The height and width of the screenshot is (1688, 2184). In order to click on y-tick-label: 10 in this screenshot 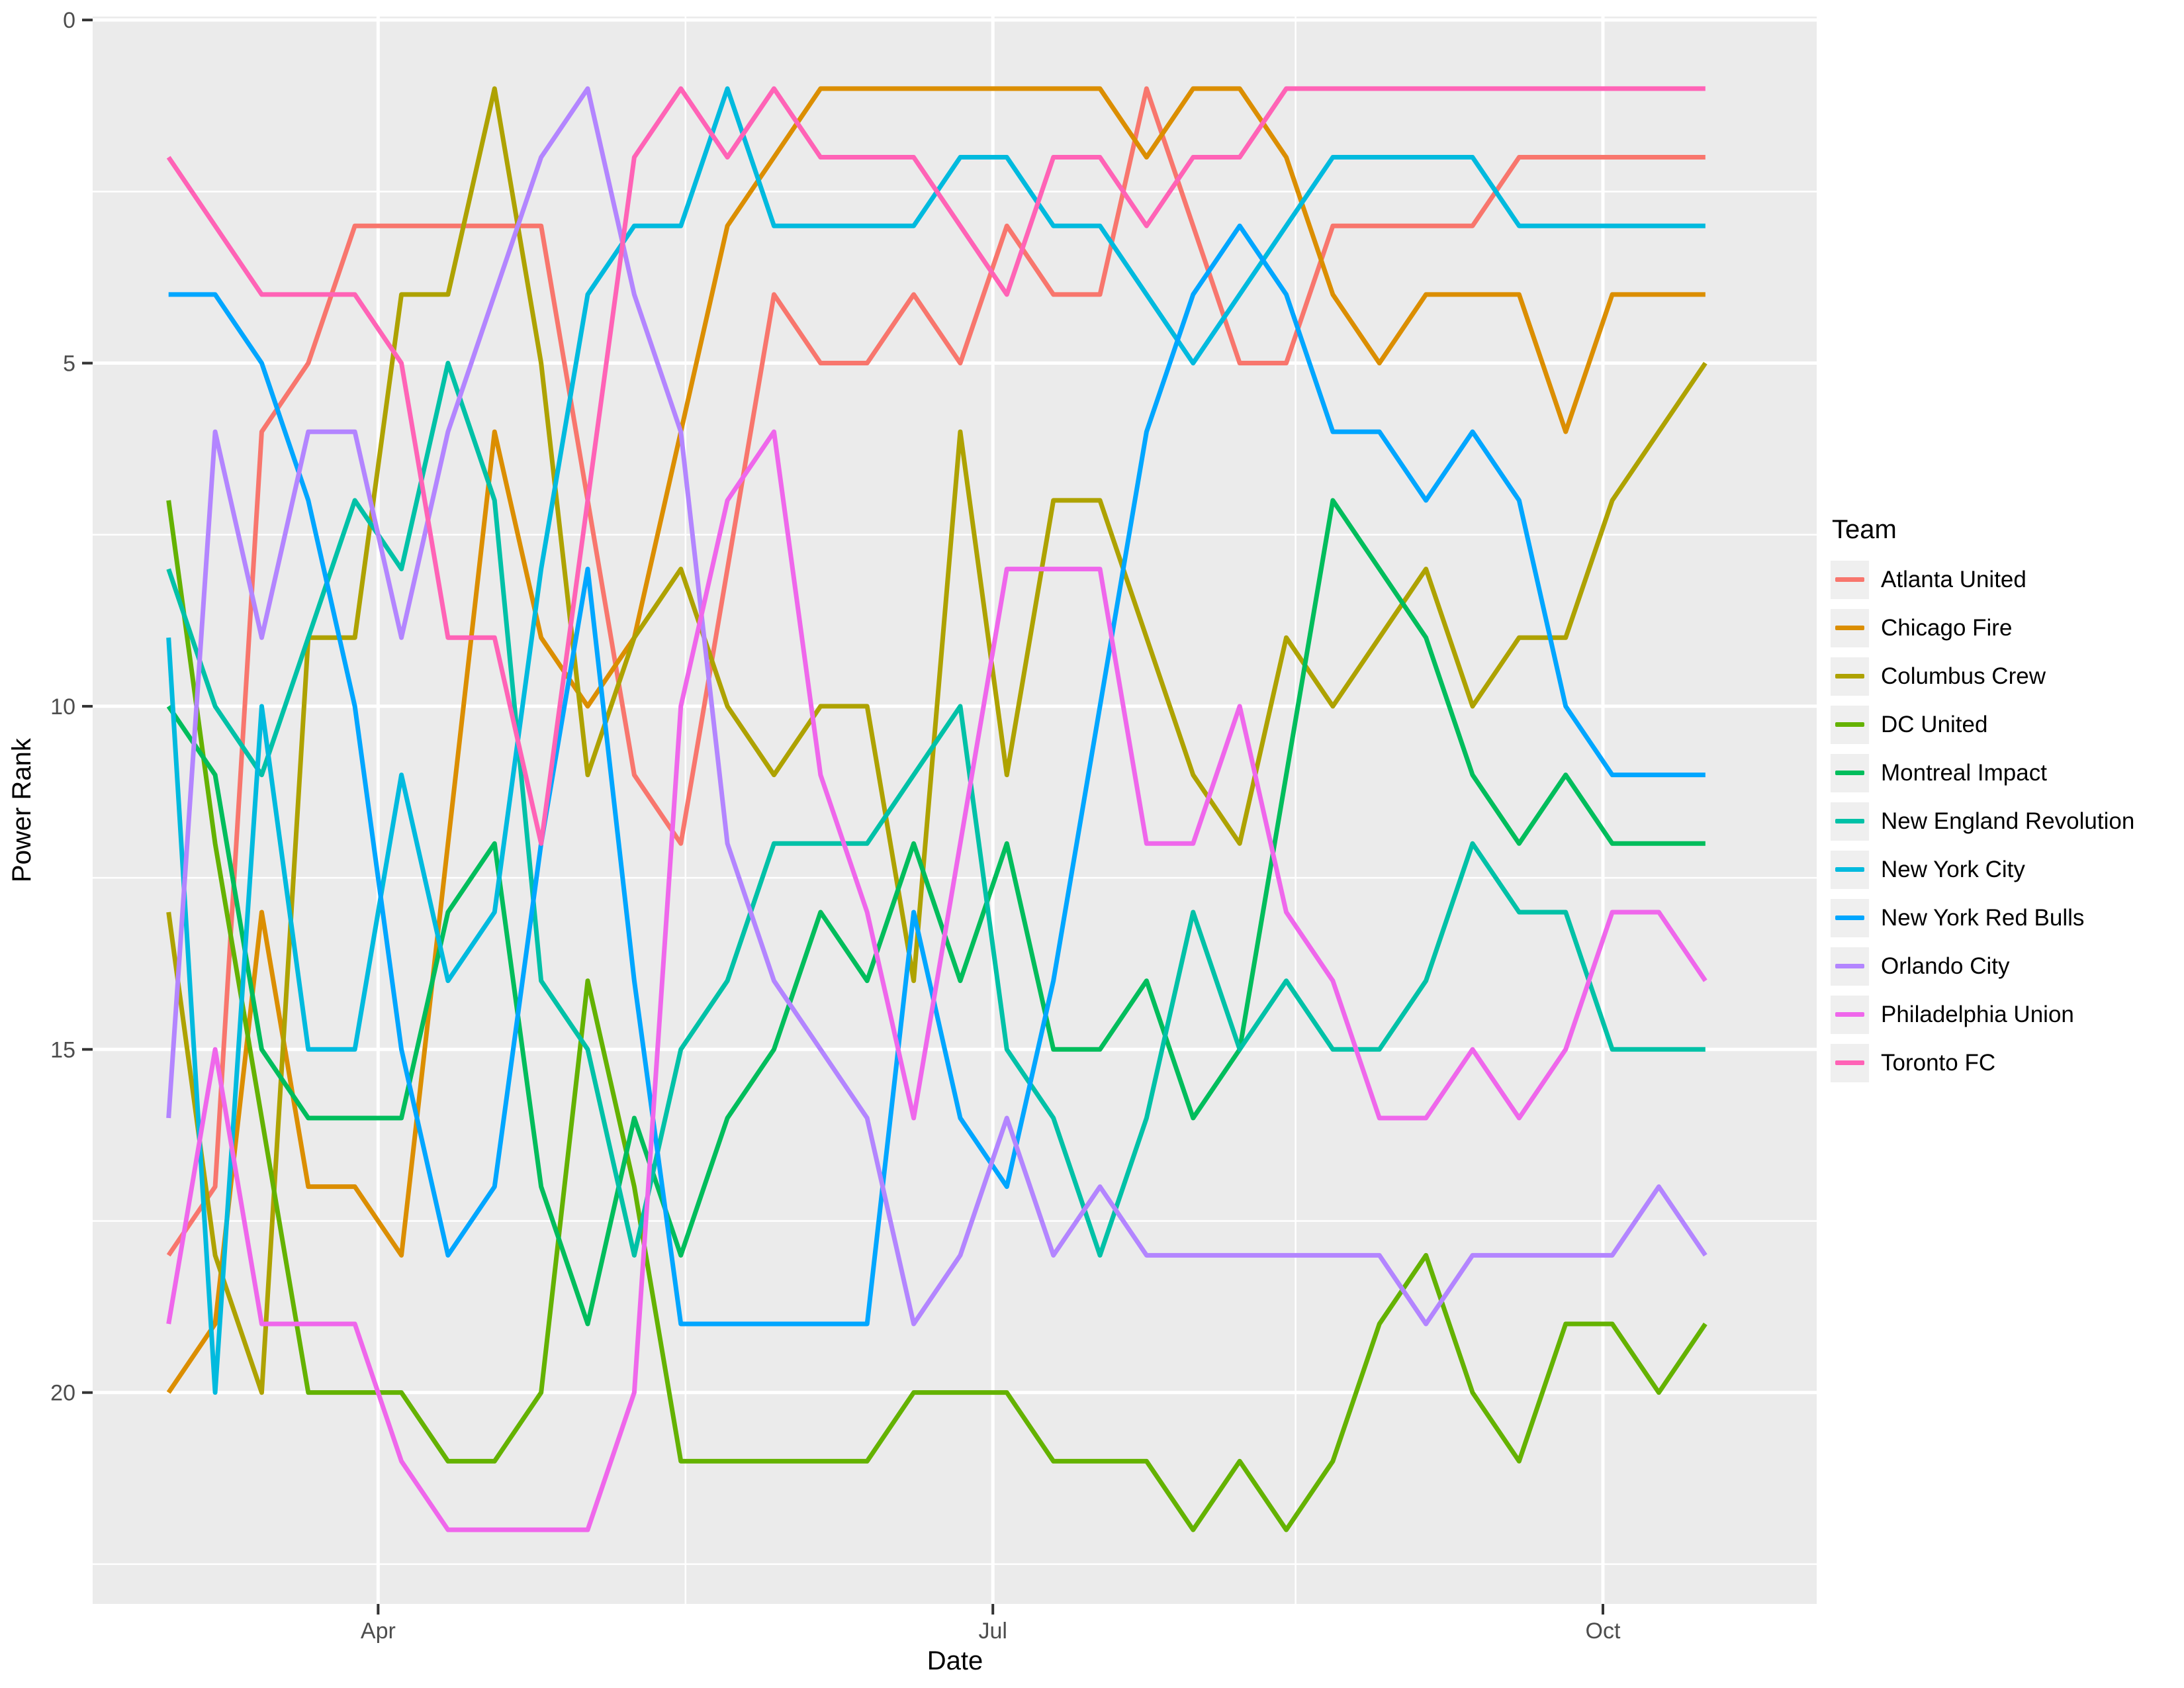, I will do `click(62, 707)`.